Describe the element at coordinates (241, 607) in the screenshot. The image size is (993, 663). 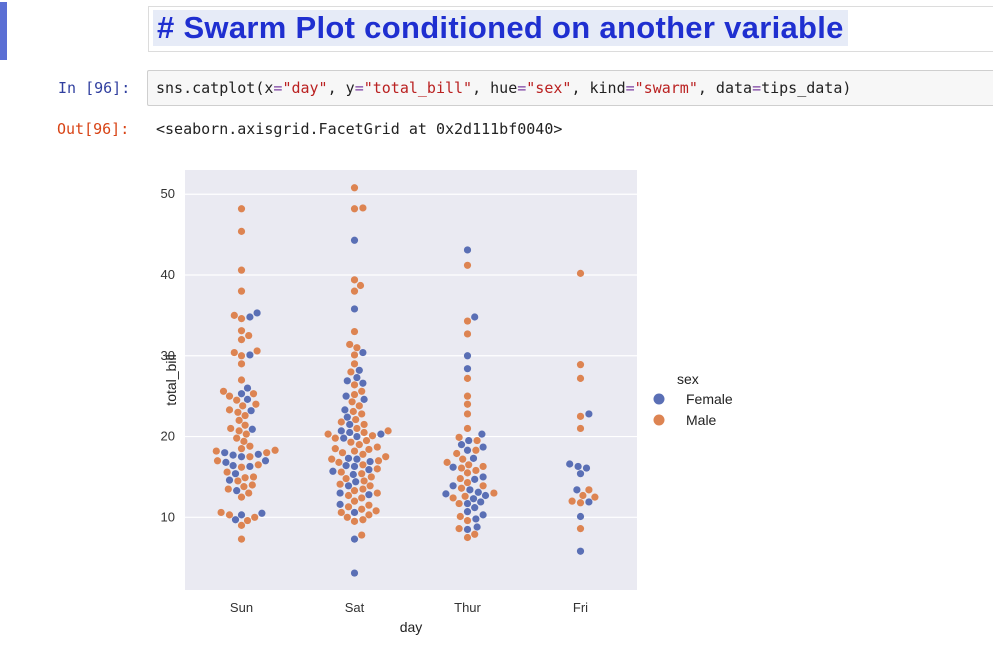
I see `x-tick-label: Sun` at that location.